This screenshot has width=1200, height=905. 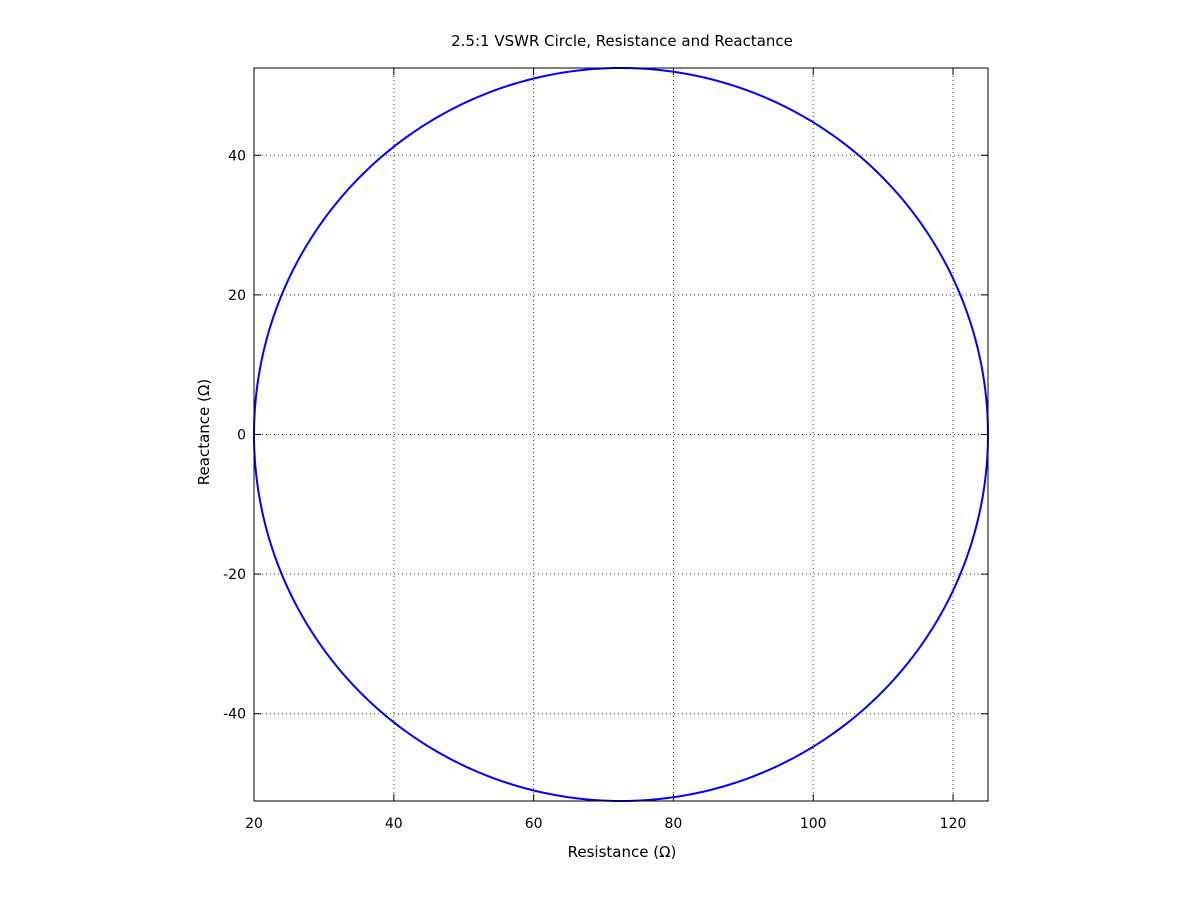 What do you see at coordinates (622, 852) in the screenshot?
I see `x-axis-label: Resistance (Ω)` at bounding box center [622, 852].